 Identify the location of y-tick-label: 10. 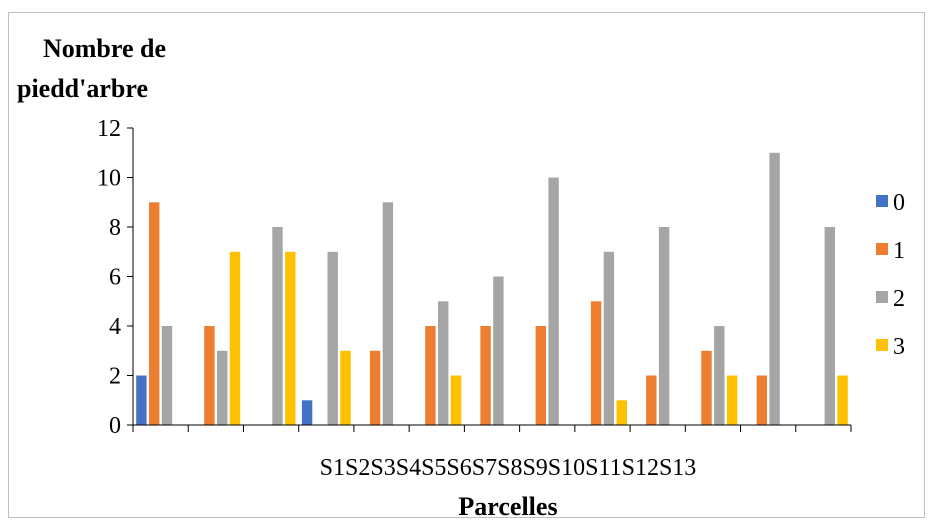
(109, 179).